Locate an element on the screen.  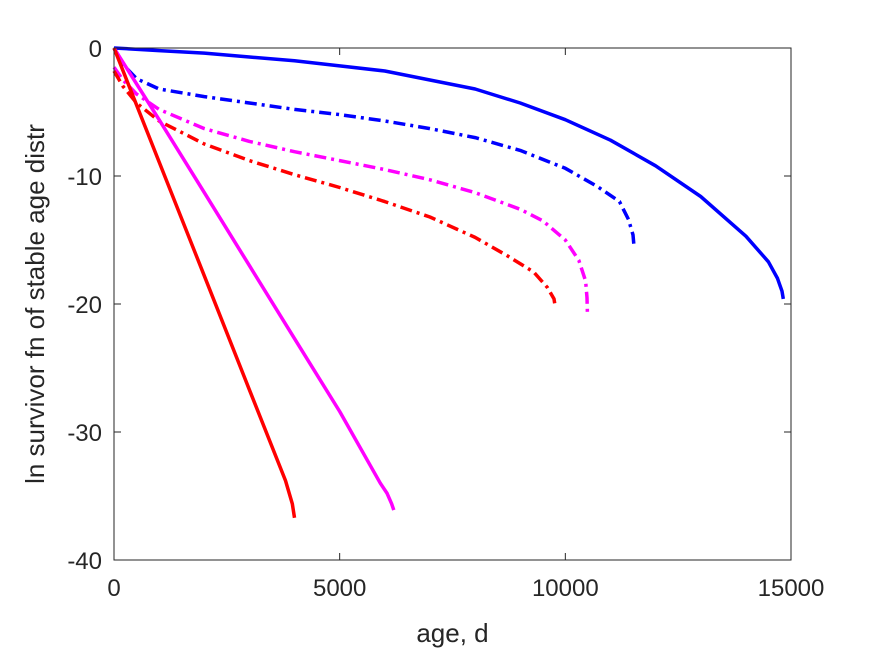
y-tick-label: -30 is located at coordinates (84, 433).